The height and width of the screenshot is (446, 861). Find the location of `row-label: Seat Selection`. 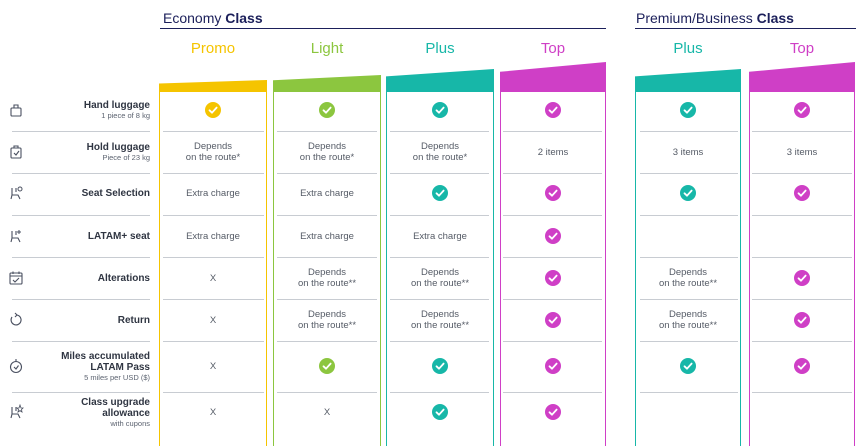

row-label: Seat Selection is located at coordinates (84, 193).